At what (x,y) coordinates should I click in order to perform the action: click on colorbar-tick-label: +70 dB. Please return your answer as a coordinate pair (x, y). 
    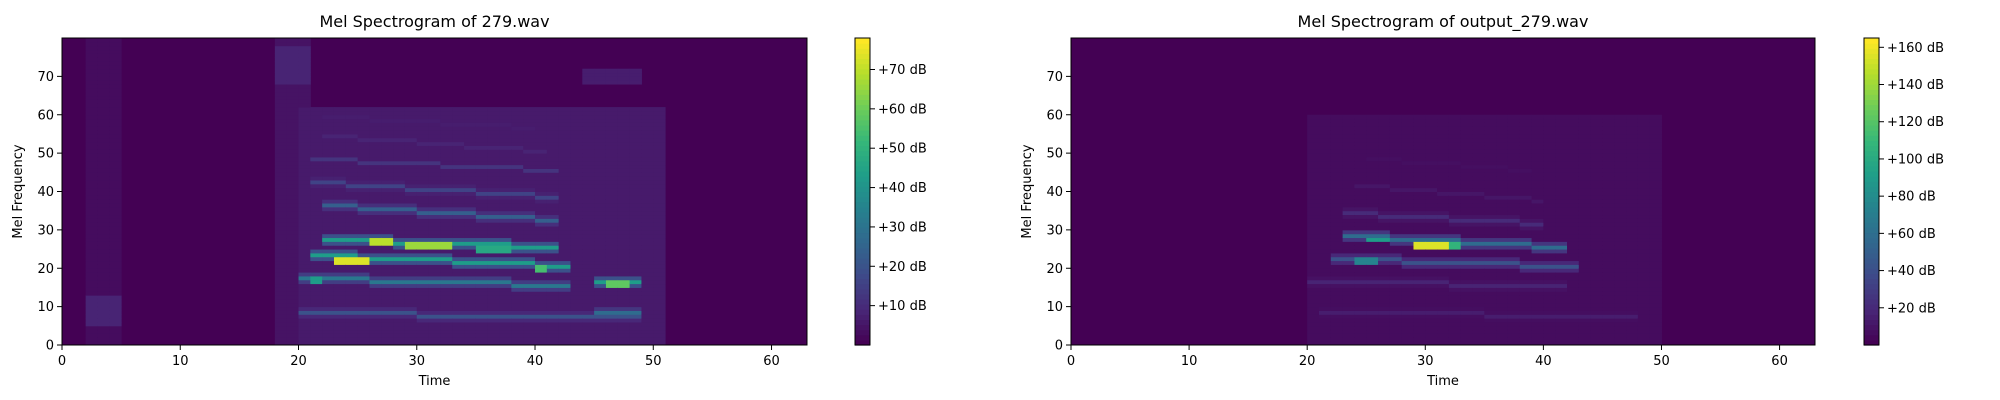
    Looking at the image, I should click on (902, 70).